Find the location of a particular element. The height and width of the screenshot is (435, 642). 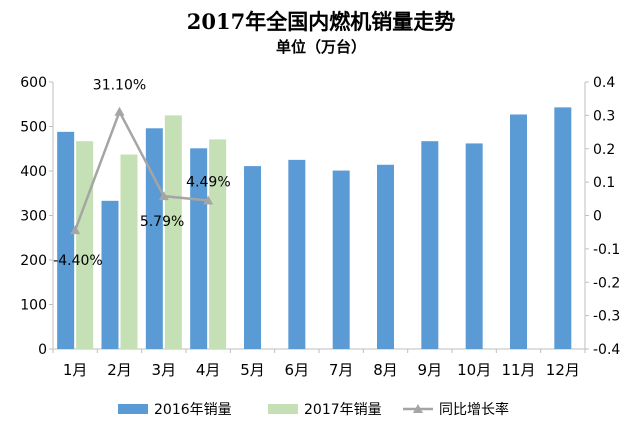

growth-rate-data-label: -4.40% is located at coordinates (78, 261).